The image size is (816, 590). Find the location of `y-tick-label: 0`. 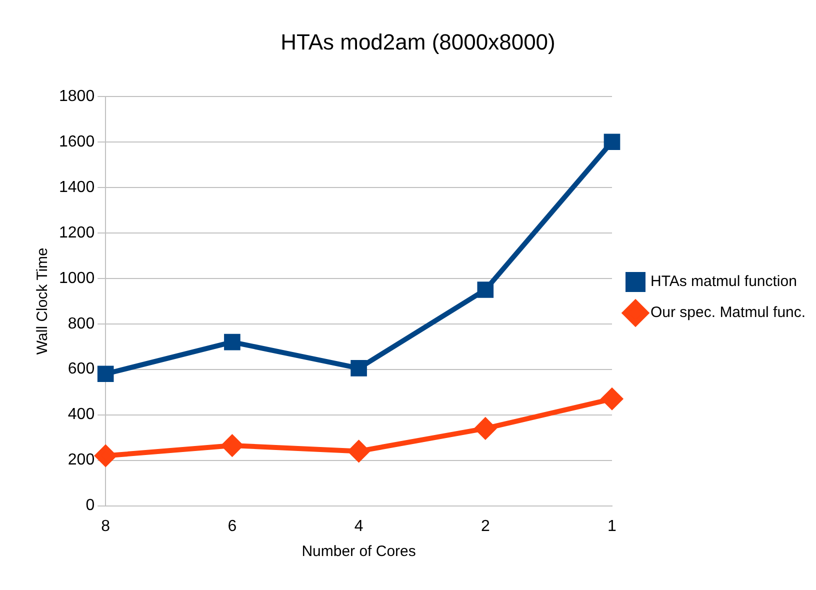

y-tick-label: 0 is located at coordinates (90, 505).